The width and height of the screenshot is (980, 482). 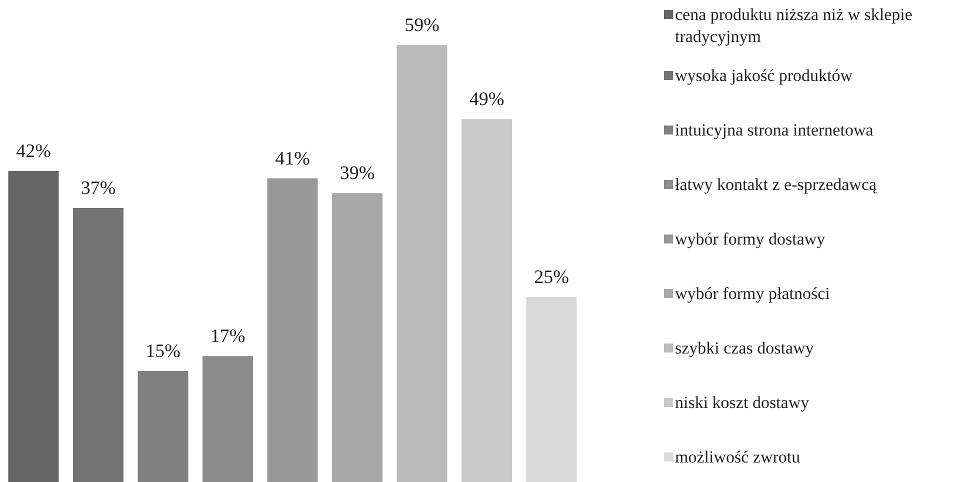 I want to click on legend-label: łatwy kontakt z e-sprzedawcą, so click(x=776, y=184).